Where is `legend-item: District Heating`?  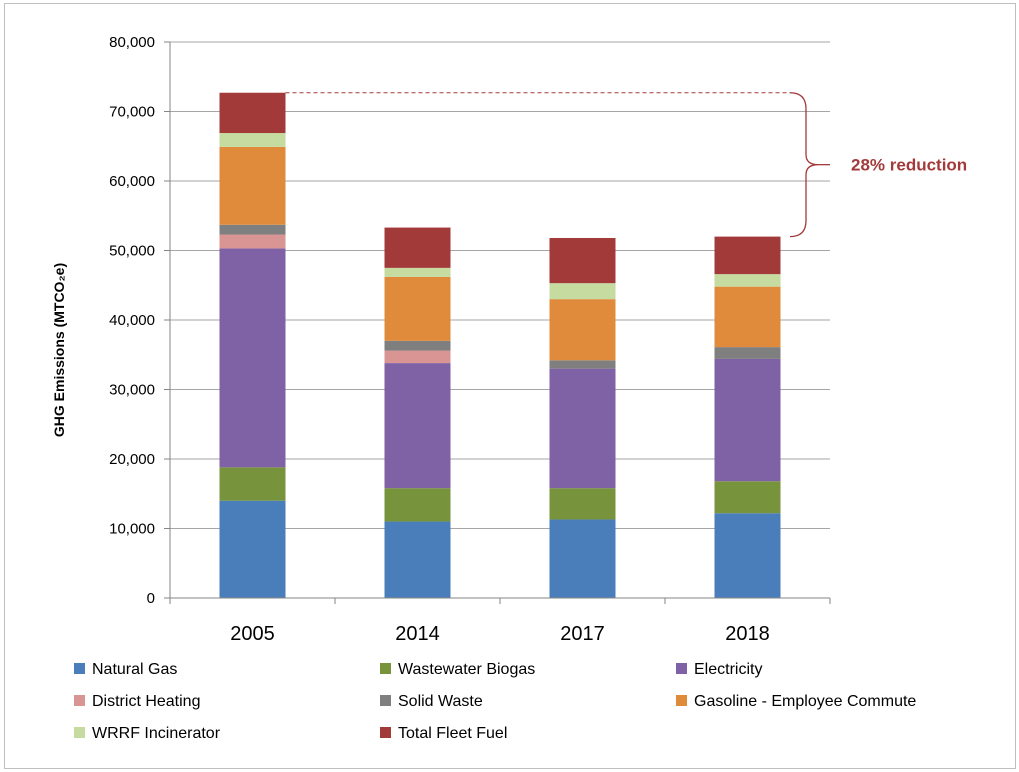 legend-item: District Heating is located at coordinates (137, 701).